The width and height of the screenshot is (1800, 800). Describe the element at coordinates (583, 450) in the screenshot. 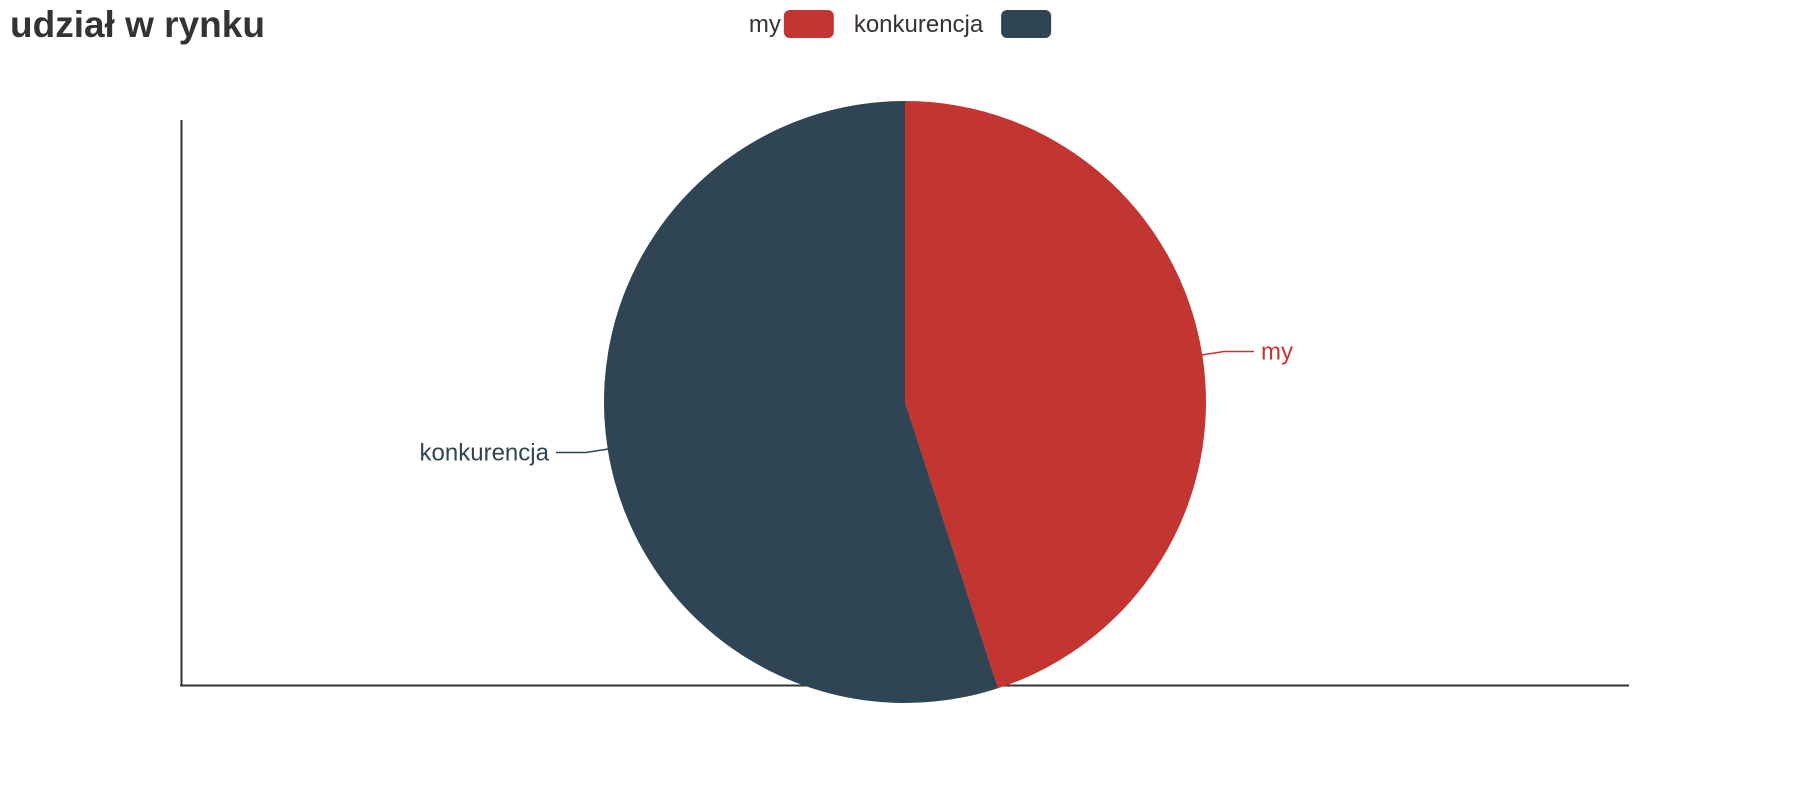

I see `leader-line-konkurencja` at that location.